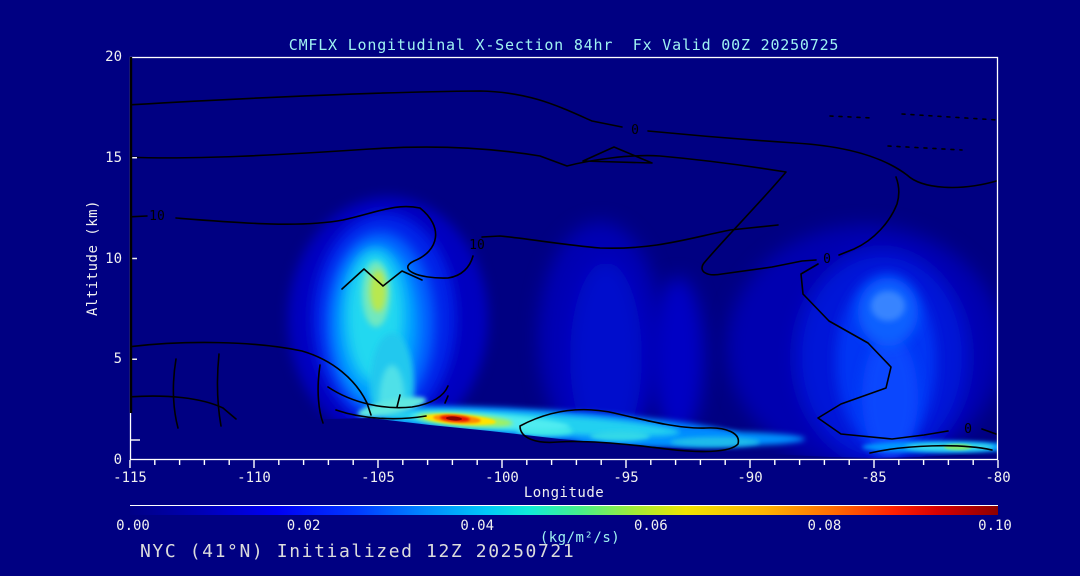 This screenshot has height=576, width=1080. I want to click on colorbar-tick-label: 0.06, so click(650, 526).